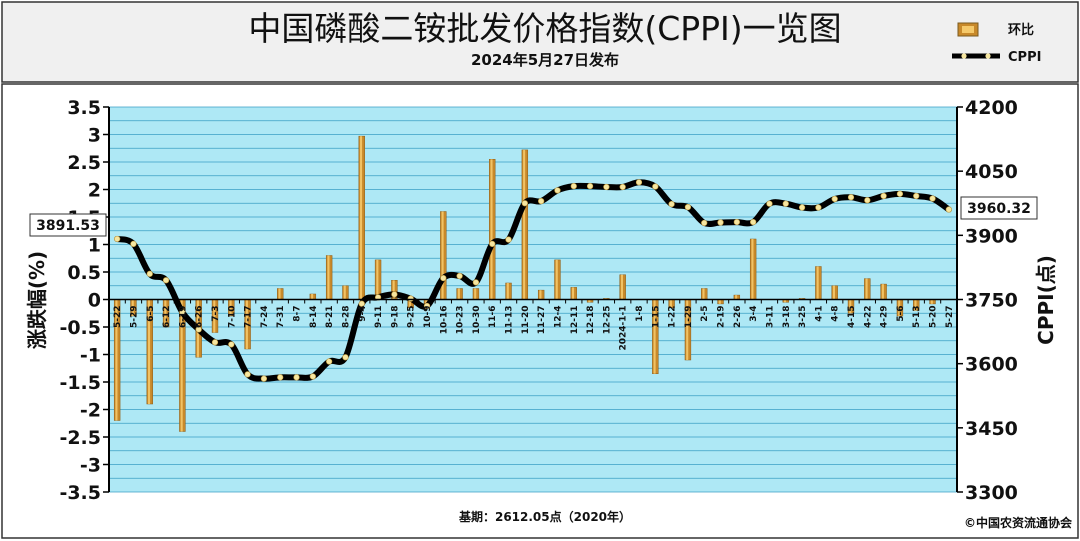  What do you see at coordinates (738, 317) in the screenshot?
I see `x-category-label: 2-26` at bounding box center [738, 317].